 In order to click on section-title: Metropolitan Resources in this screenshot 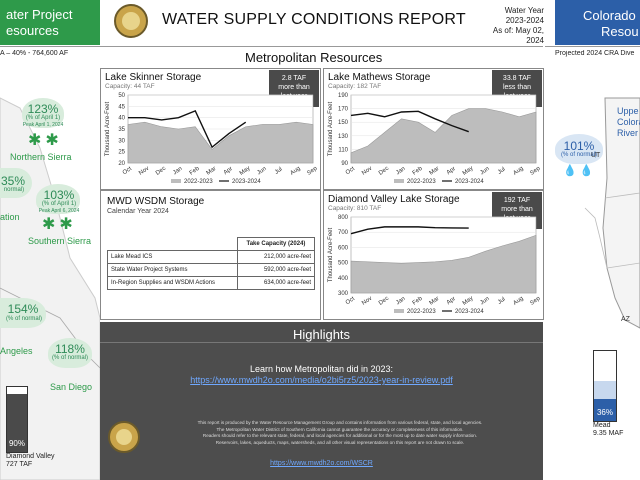, I will do `click(314, 57)`.